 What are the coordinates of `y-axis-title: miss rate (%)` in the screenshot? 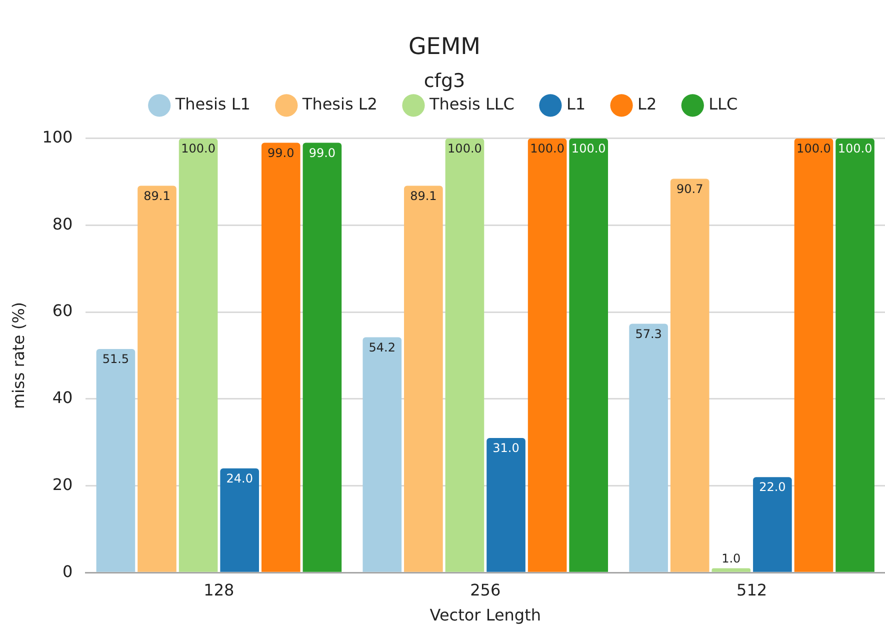 It's located at (18, 356).